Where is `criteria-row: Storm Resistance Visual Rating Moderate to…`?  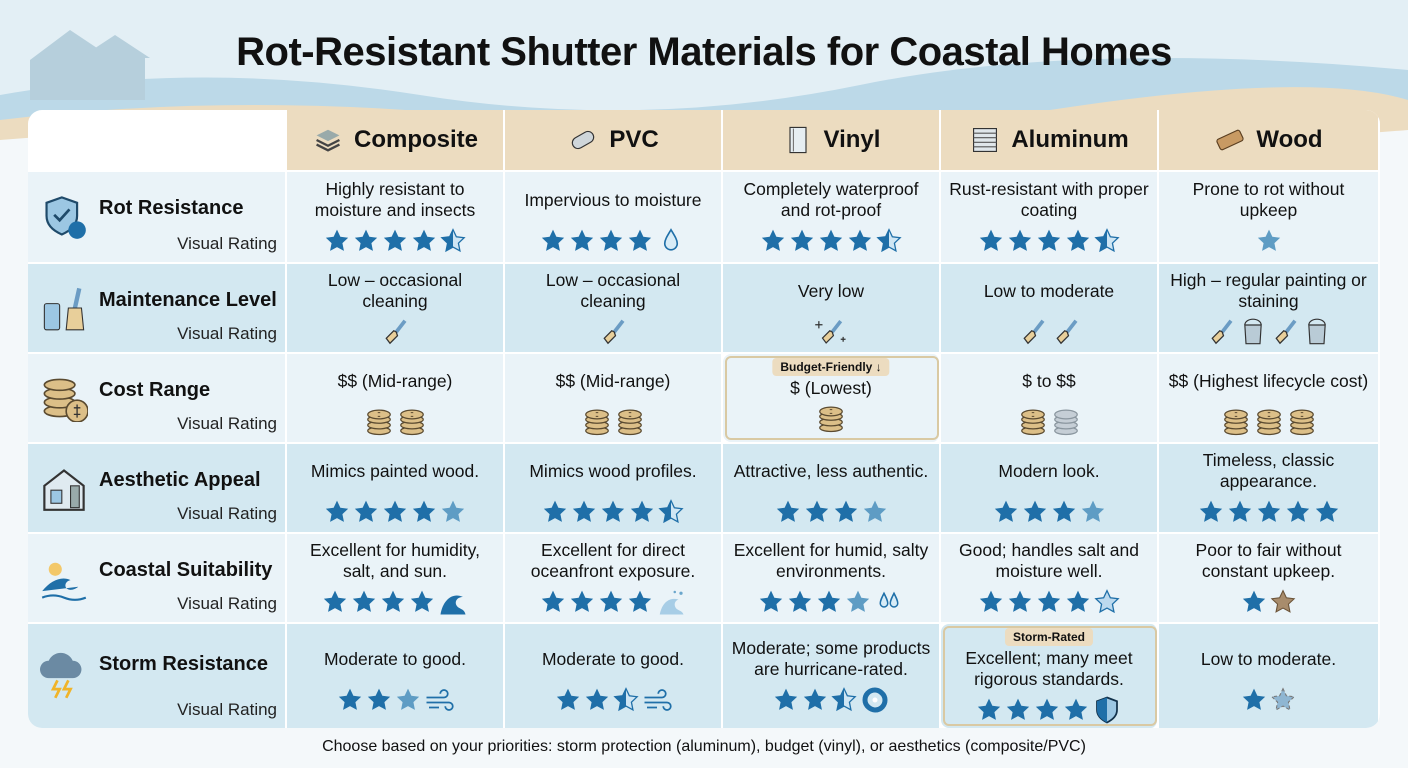
criteria-row: Storm Resistance Visual Rating Moderate to… is located at coordinates (704, 675).